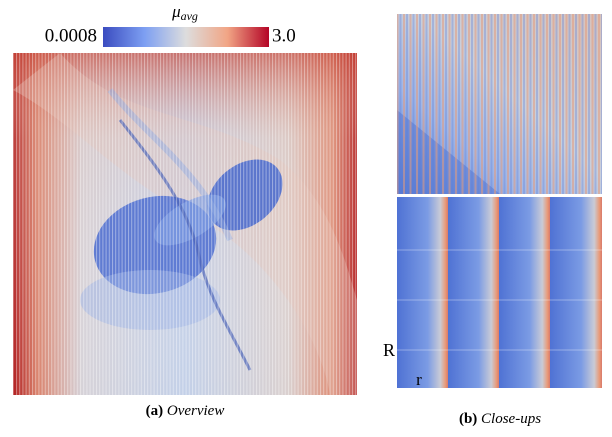 The width and height of the screenshot is (612, 437). I want to click on label-R: R, so click(389, 350).